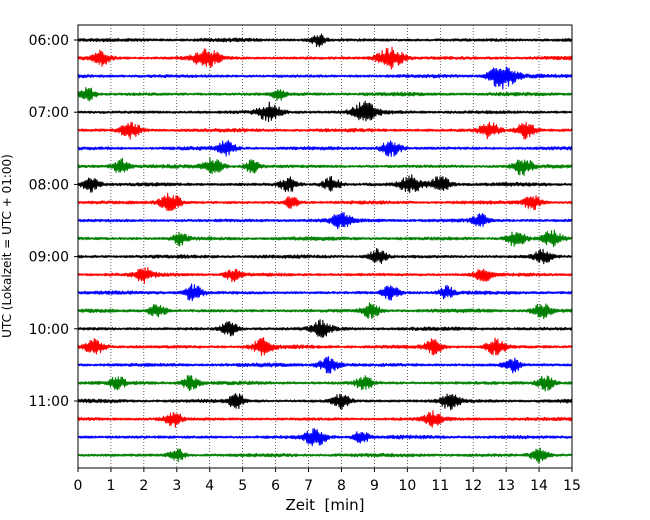 This screenshot has height=520, width=650. What do you see at coordinates (49, 185) in the screenshot?
I see `y-tick-label: 08:00` at bounding box center [49, 185].